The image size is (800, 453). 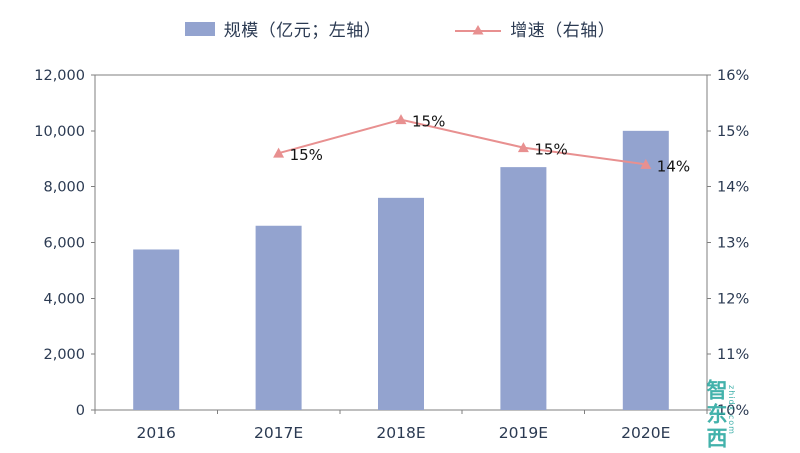 I want to click on left-axis-label: 10,000, so click(x=59, y=132).